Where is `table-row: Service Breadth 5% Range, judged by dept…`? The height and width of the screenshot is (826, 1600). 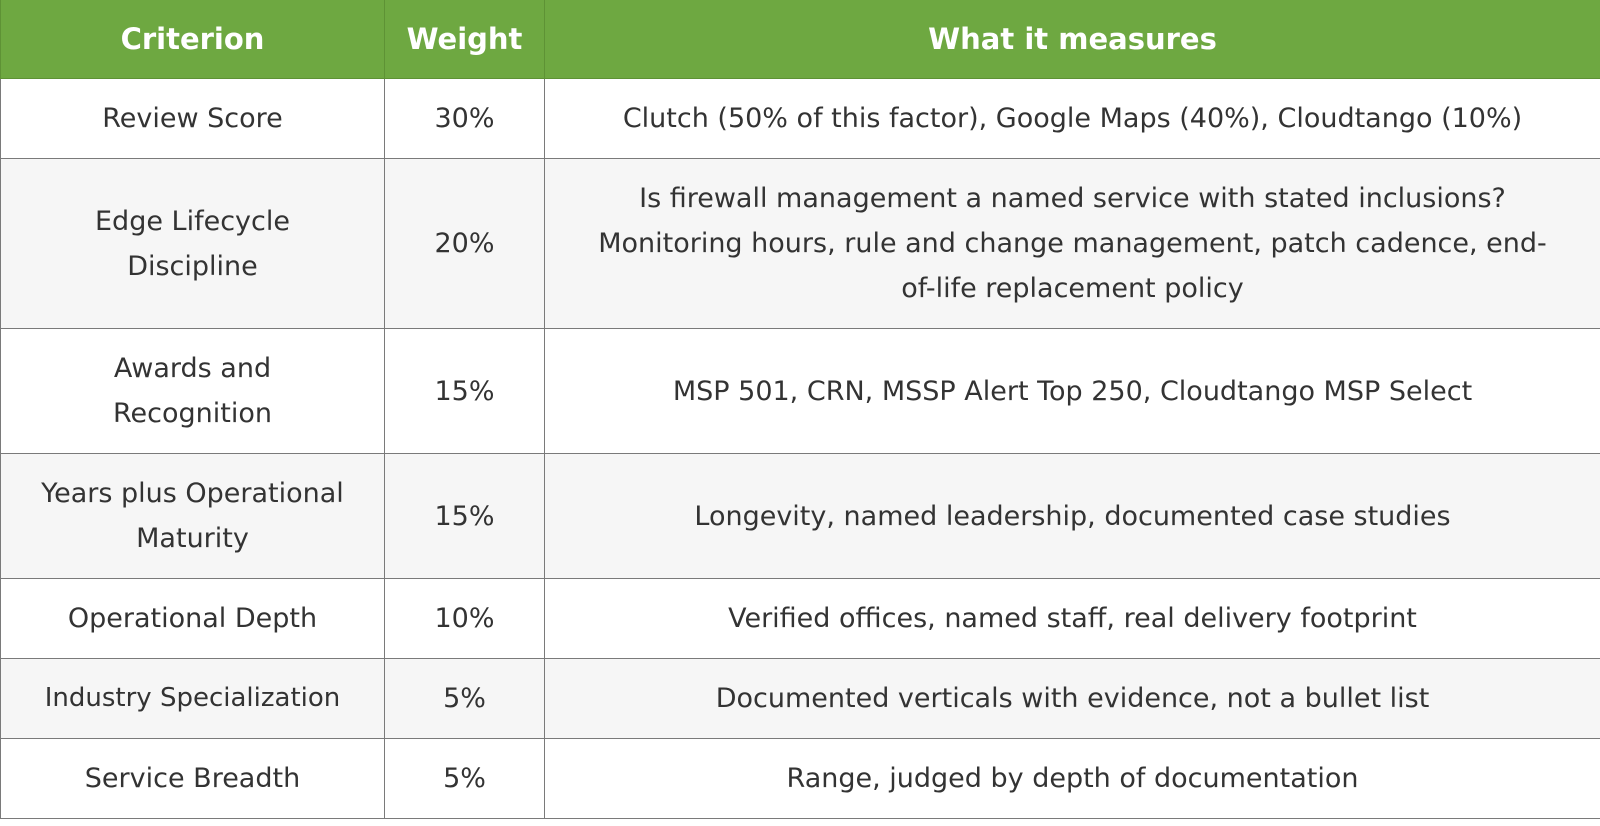 table-row: Service Breadth 5% Range, judged by dept… is located at coordinates (800, 778).